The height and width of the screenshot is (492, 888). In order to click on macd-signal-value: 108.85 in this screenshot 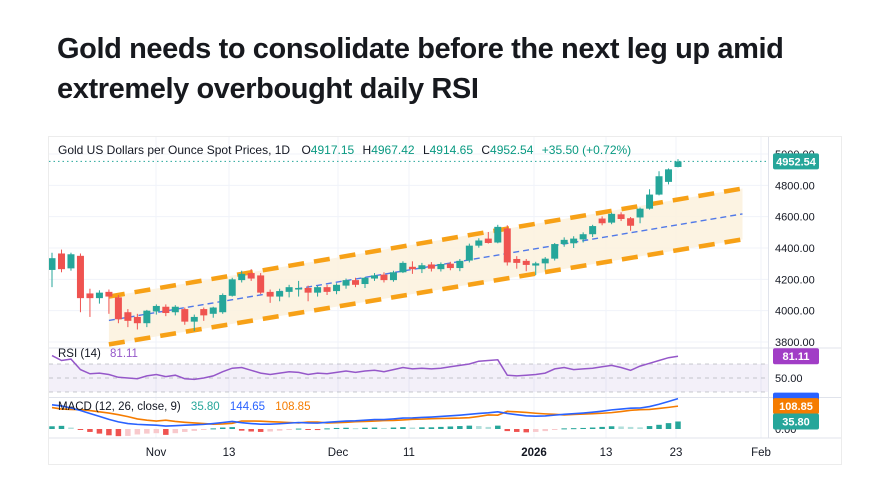, I will do `click(293, 407)`.